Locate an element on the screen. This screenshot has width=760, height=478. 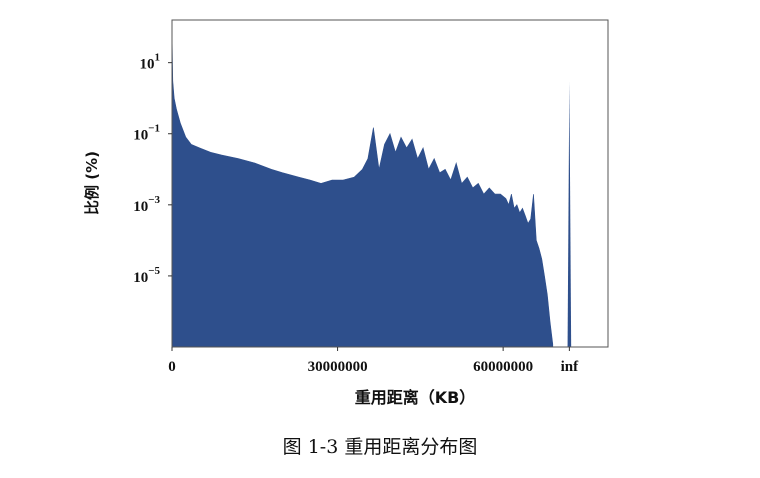
x-tick-label: 60000000 is located at coordinates (503, 367).